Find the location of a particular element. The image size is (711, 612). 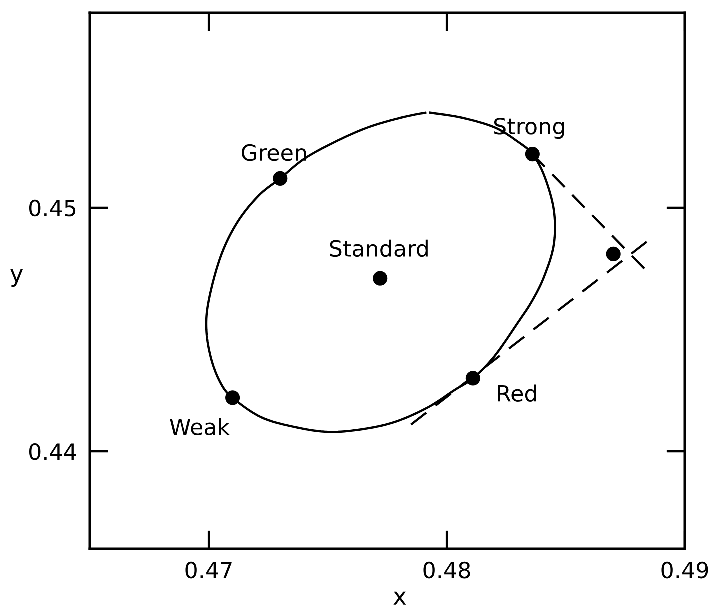

annotation: Green is located at coordinates (274, 153).